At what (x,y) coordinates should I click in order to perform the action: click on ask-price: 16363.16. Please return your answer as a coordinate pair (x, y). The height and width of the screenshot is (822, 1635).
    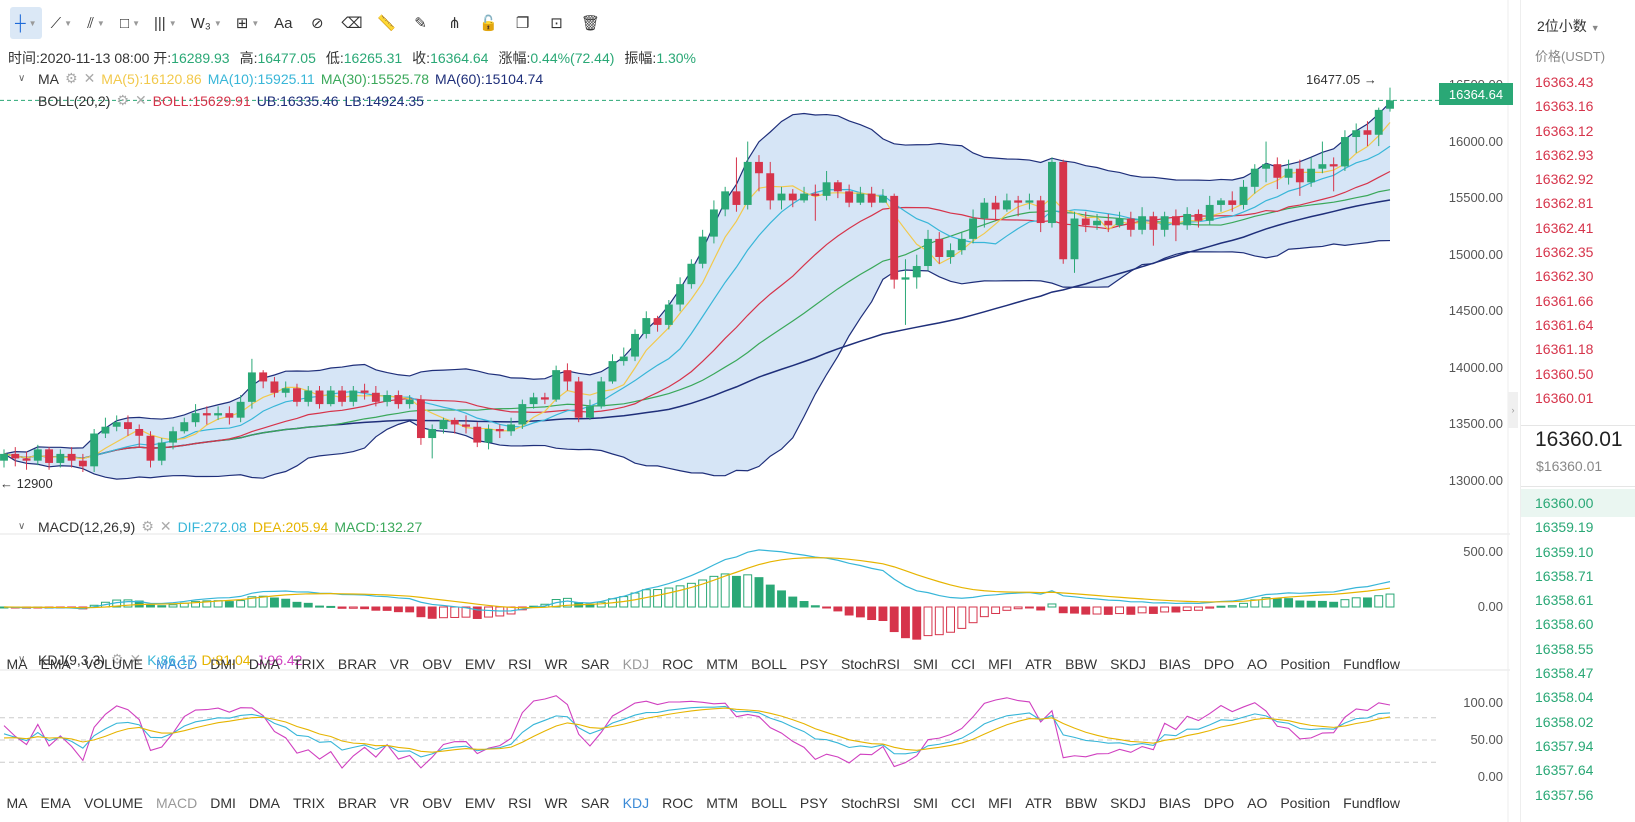
    Looking at the image, I should click on (1564, 106).